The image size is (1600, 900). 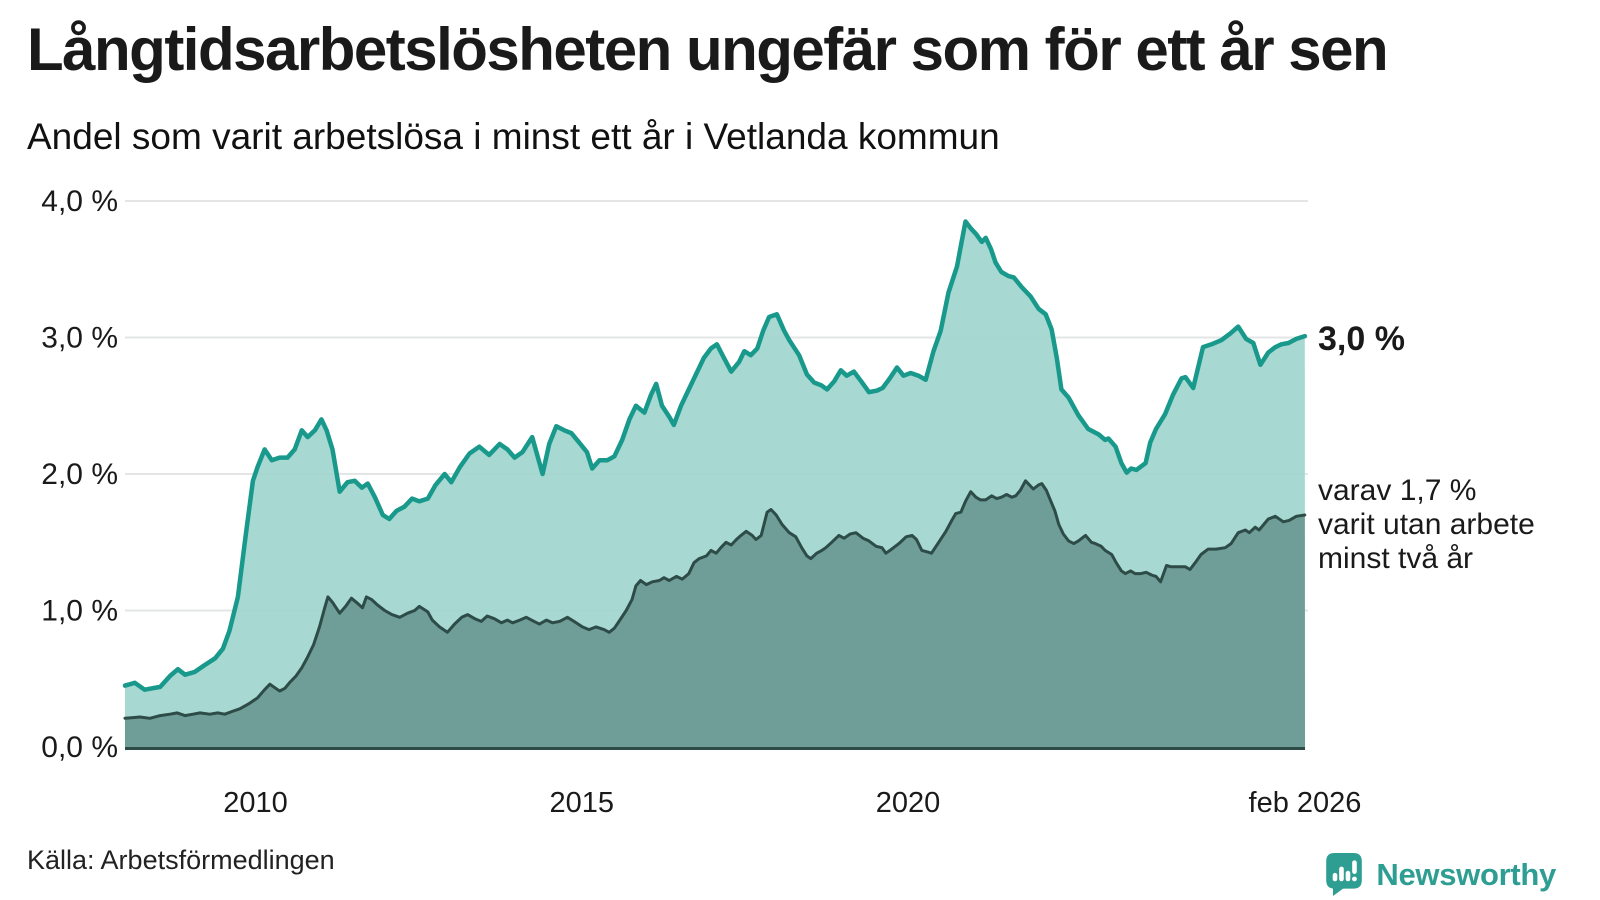 I want to click on y-tick-label: 2,0 %, so click(x=79, y=474).